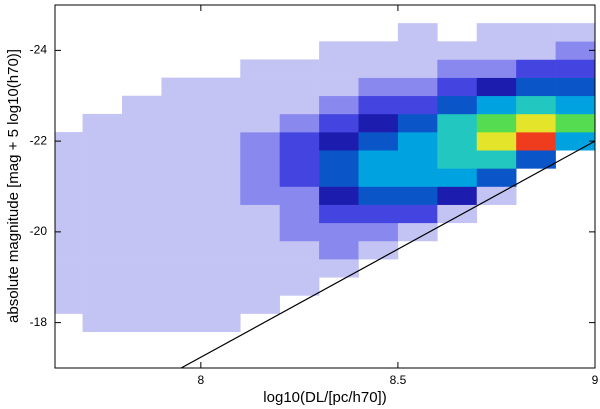  What do you see at coordinates (200, 380) in the screenshot?
I see `x-tick-label: 8` at bounding box center [200, 380].